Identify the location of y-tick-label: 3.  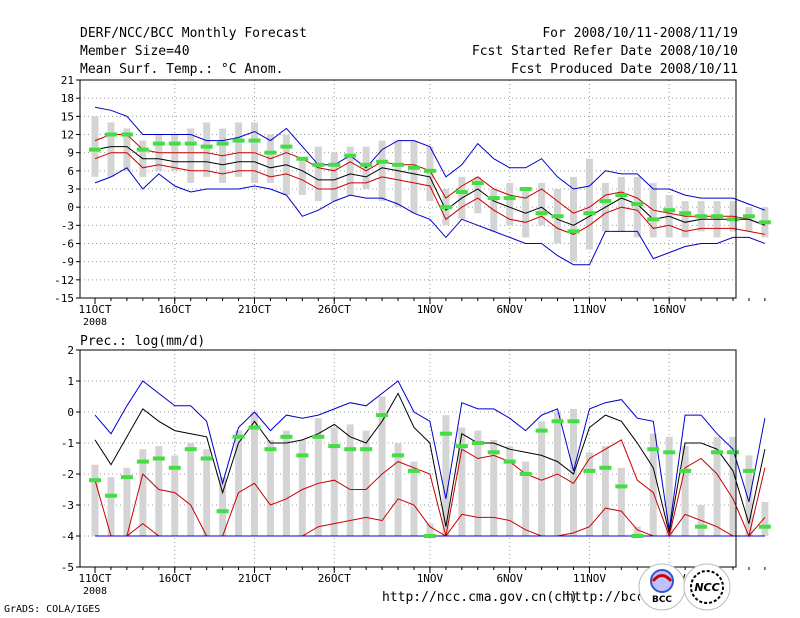
(70, 189).